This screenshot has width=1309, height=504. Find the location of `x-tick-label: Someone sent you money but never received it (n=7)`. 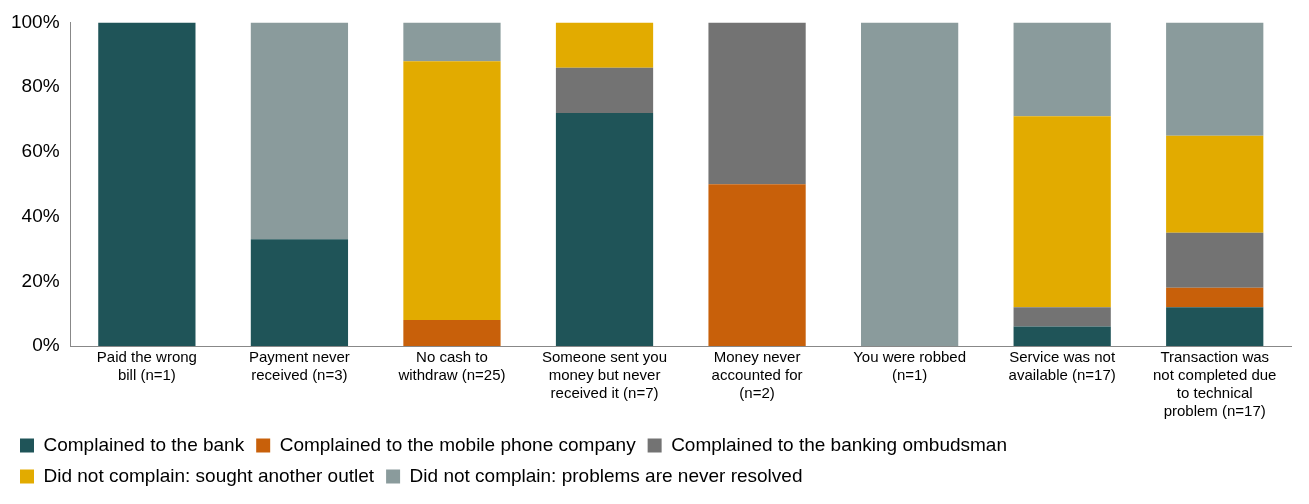

x-tick-label: Someone sent you money but never received it (n=7) is located at coordinates (604, 375).